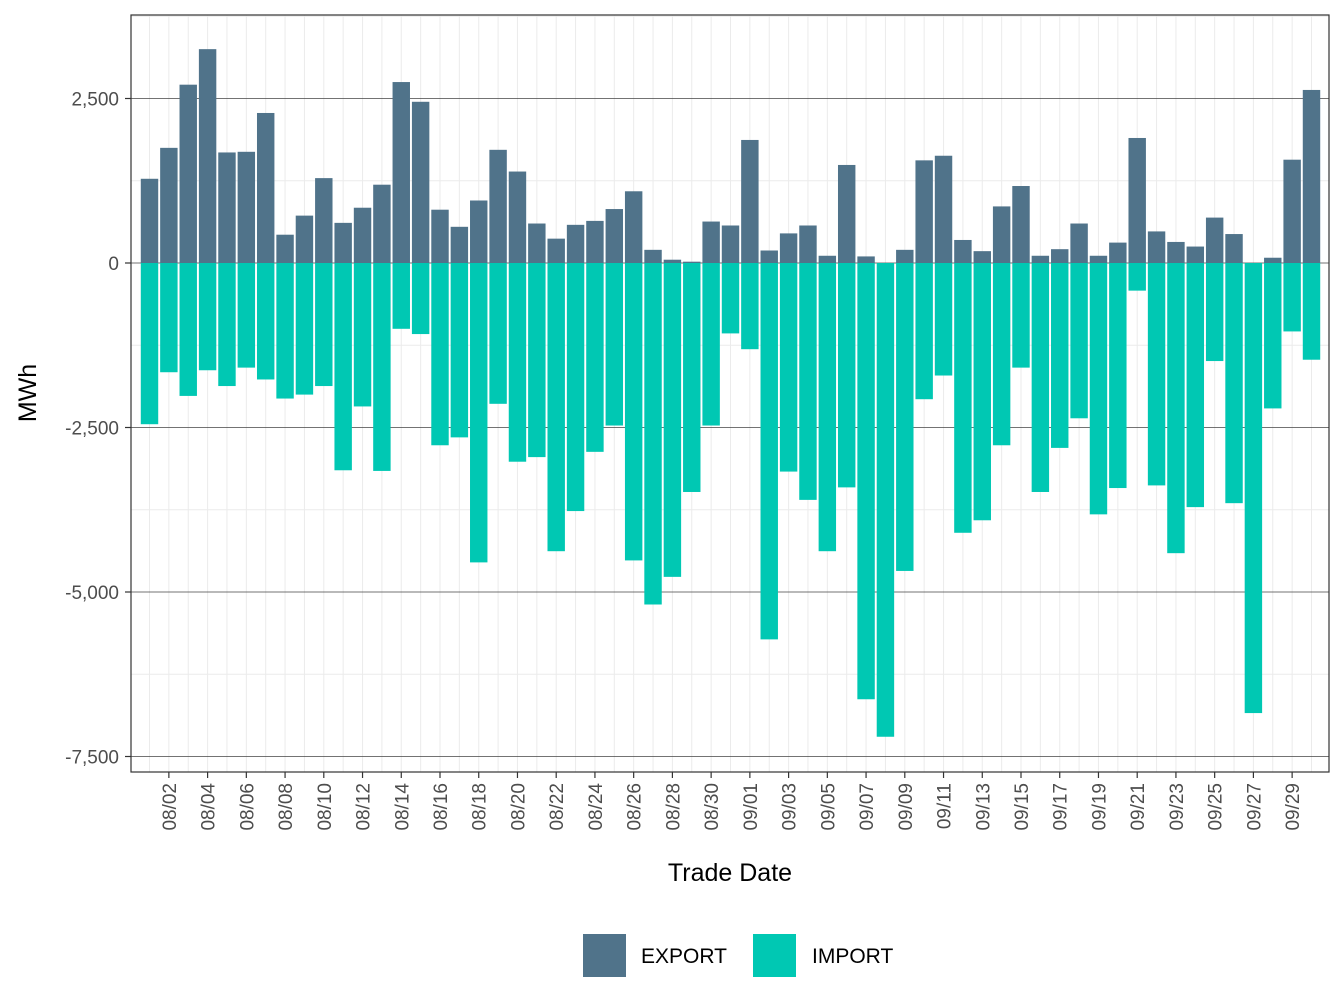 The height and width of the screenshot is (1008, 1344). Describe the element at coordinates (247, 807) in the screenshot. I see `x-tick-label: 08/06` at that location.